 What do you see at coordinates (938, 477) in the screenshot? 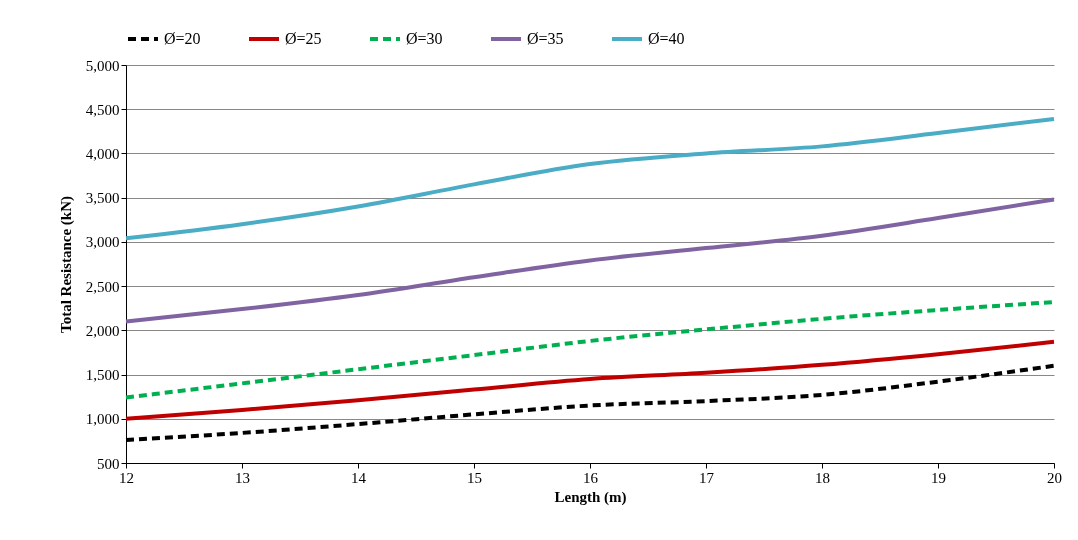
I see `x-tick-label: 19` at bounding box center [938, 477].